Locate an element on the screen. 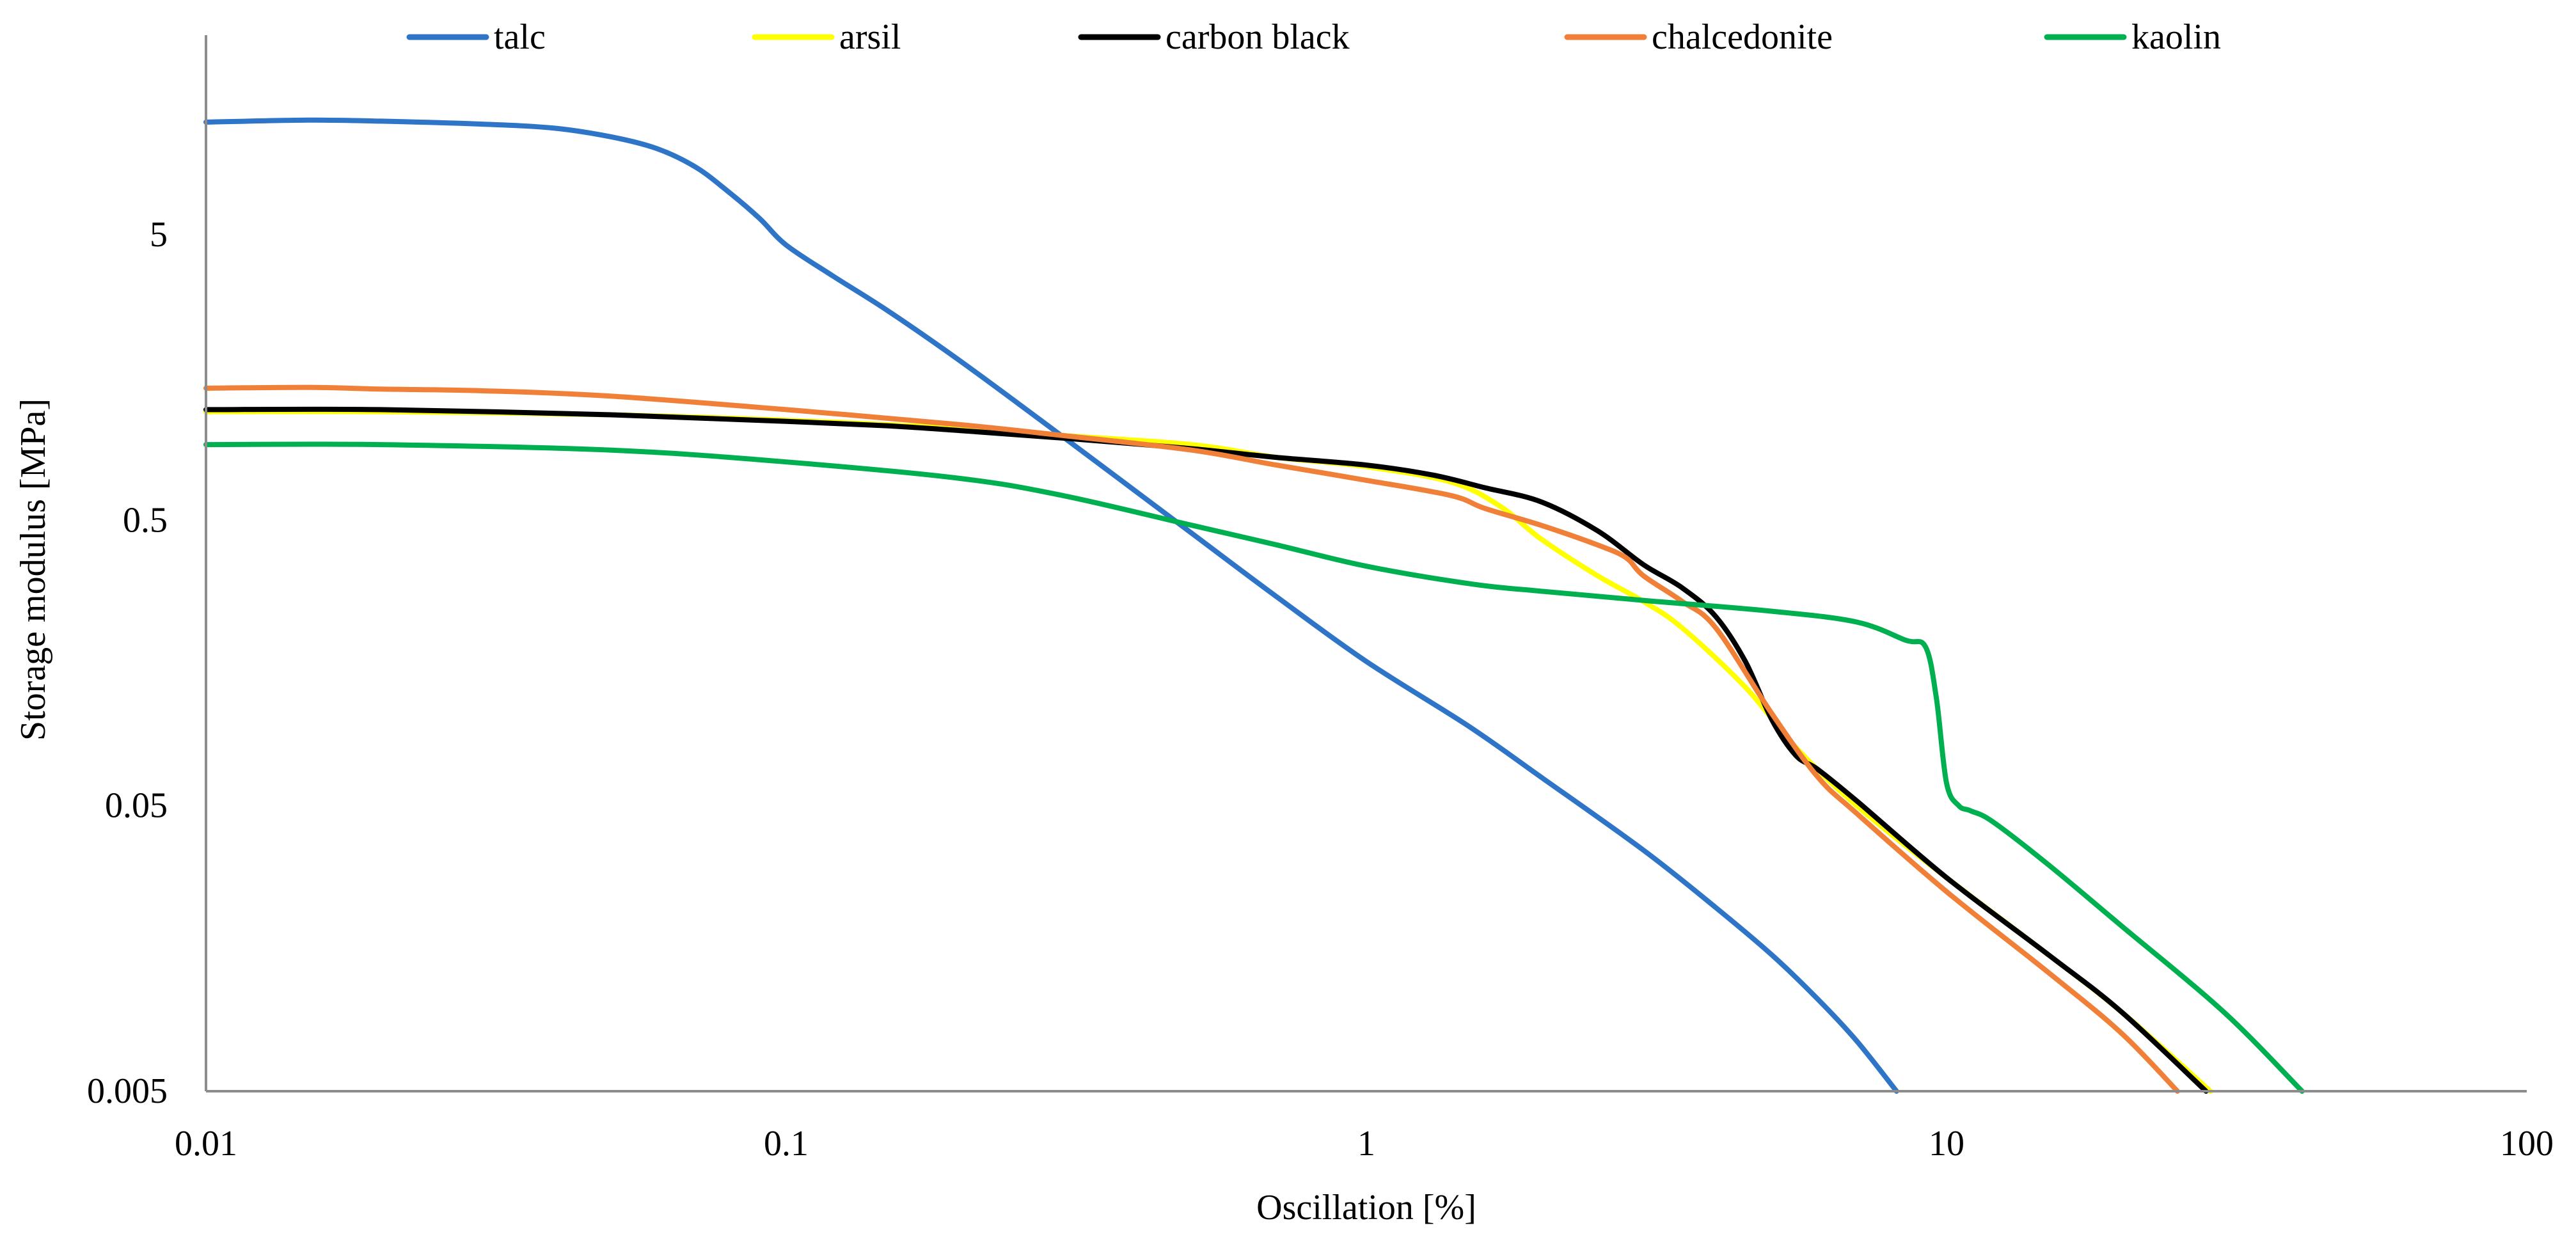  x-tick-label: 0.1 is located at coordinates (786, 1143).